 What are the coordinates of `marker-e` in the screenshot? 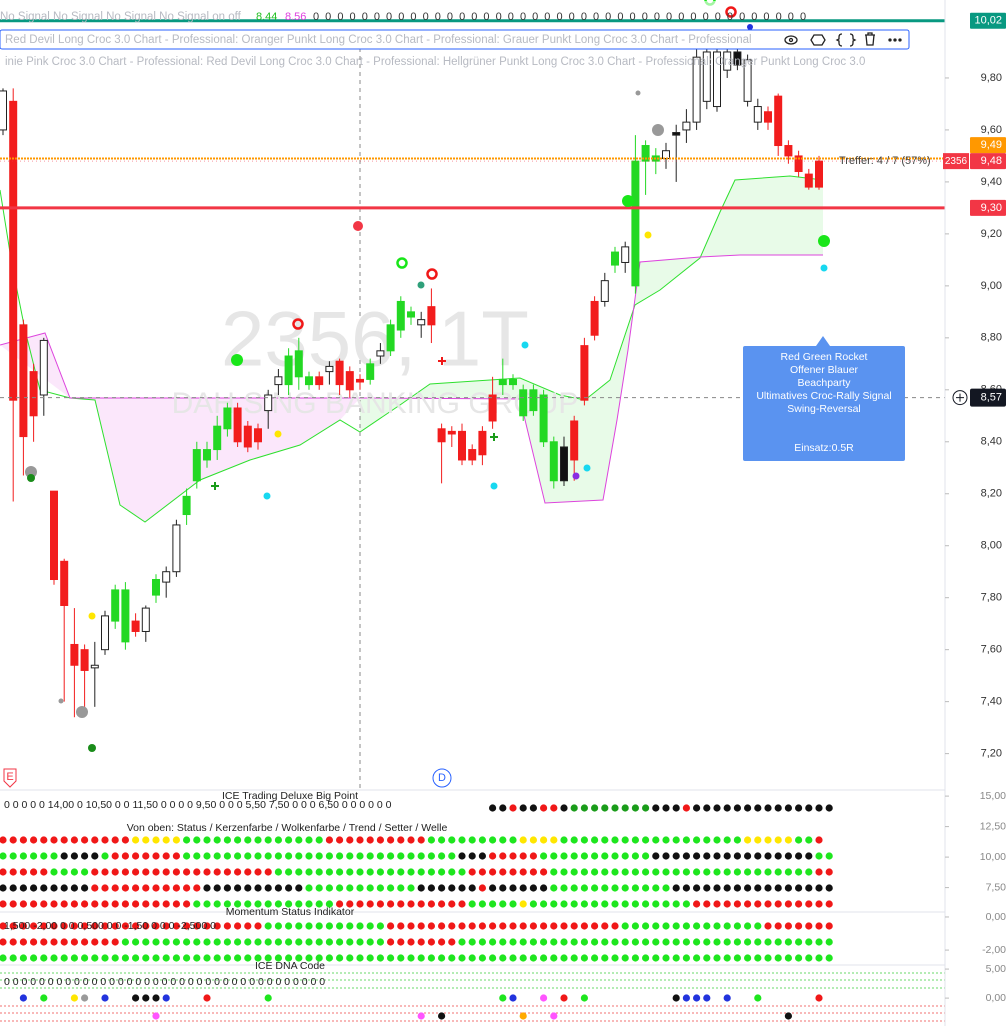 It's located at (10, 778).